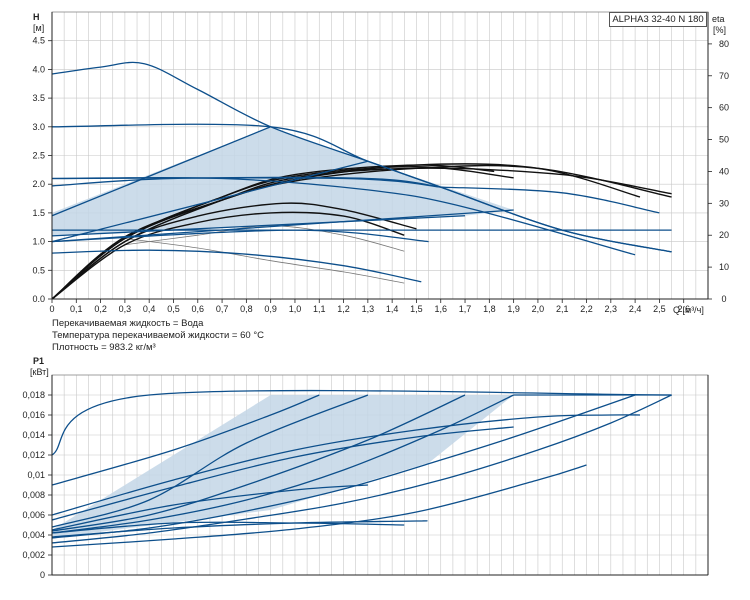  What do you see at coordinates (724, 44) in the screenshot?
I see `eta-y-tick-label: 80` at bounding box center [724, 44].